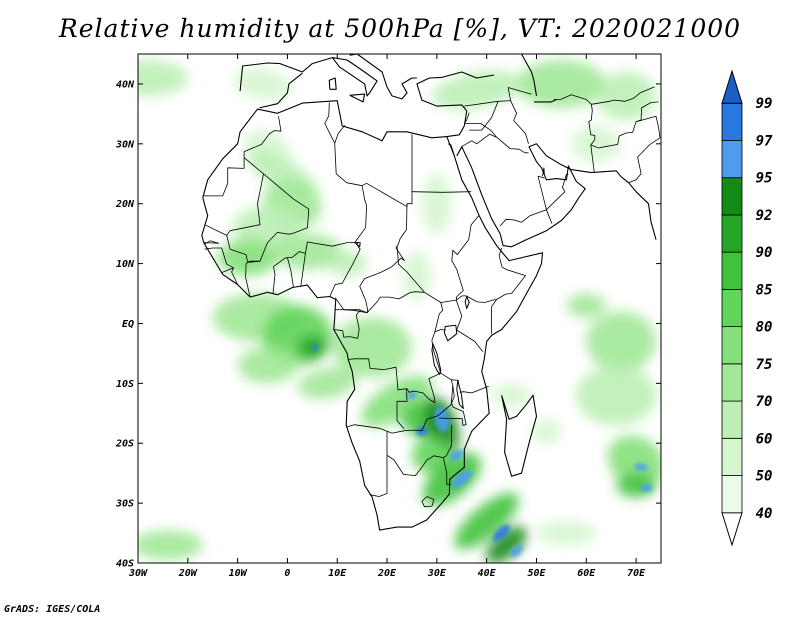 This screenshot has width=800, height=618. I want to click on lon-tick-label: 20W, so click(188, 573).